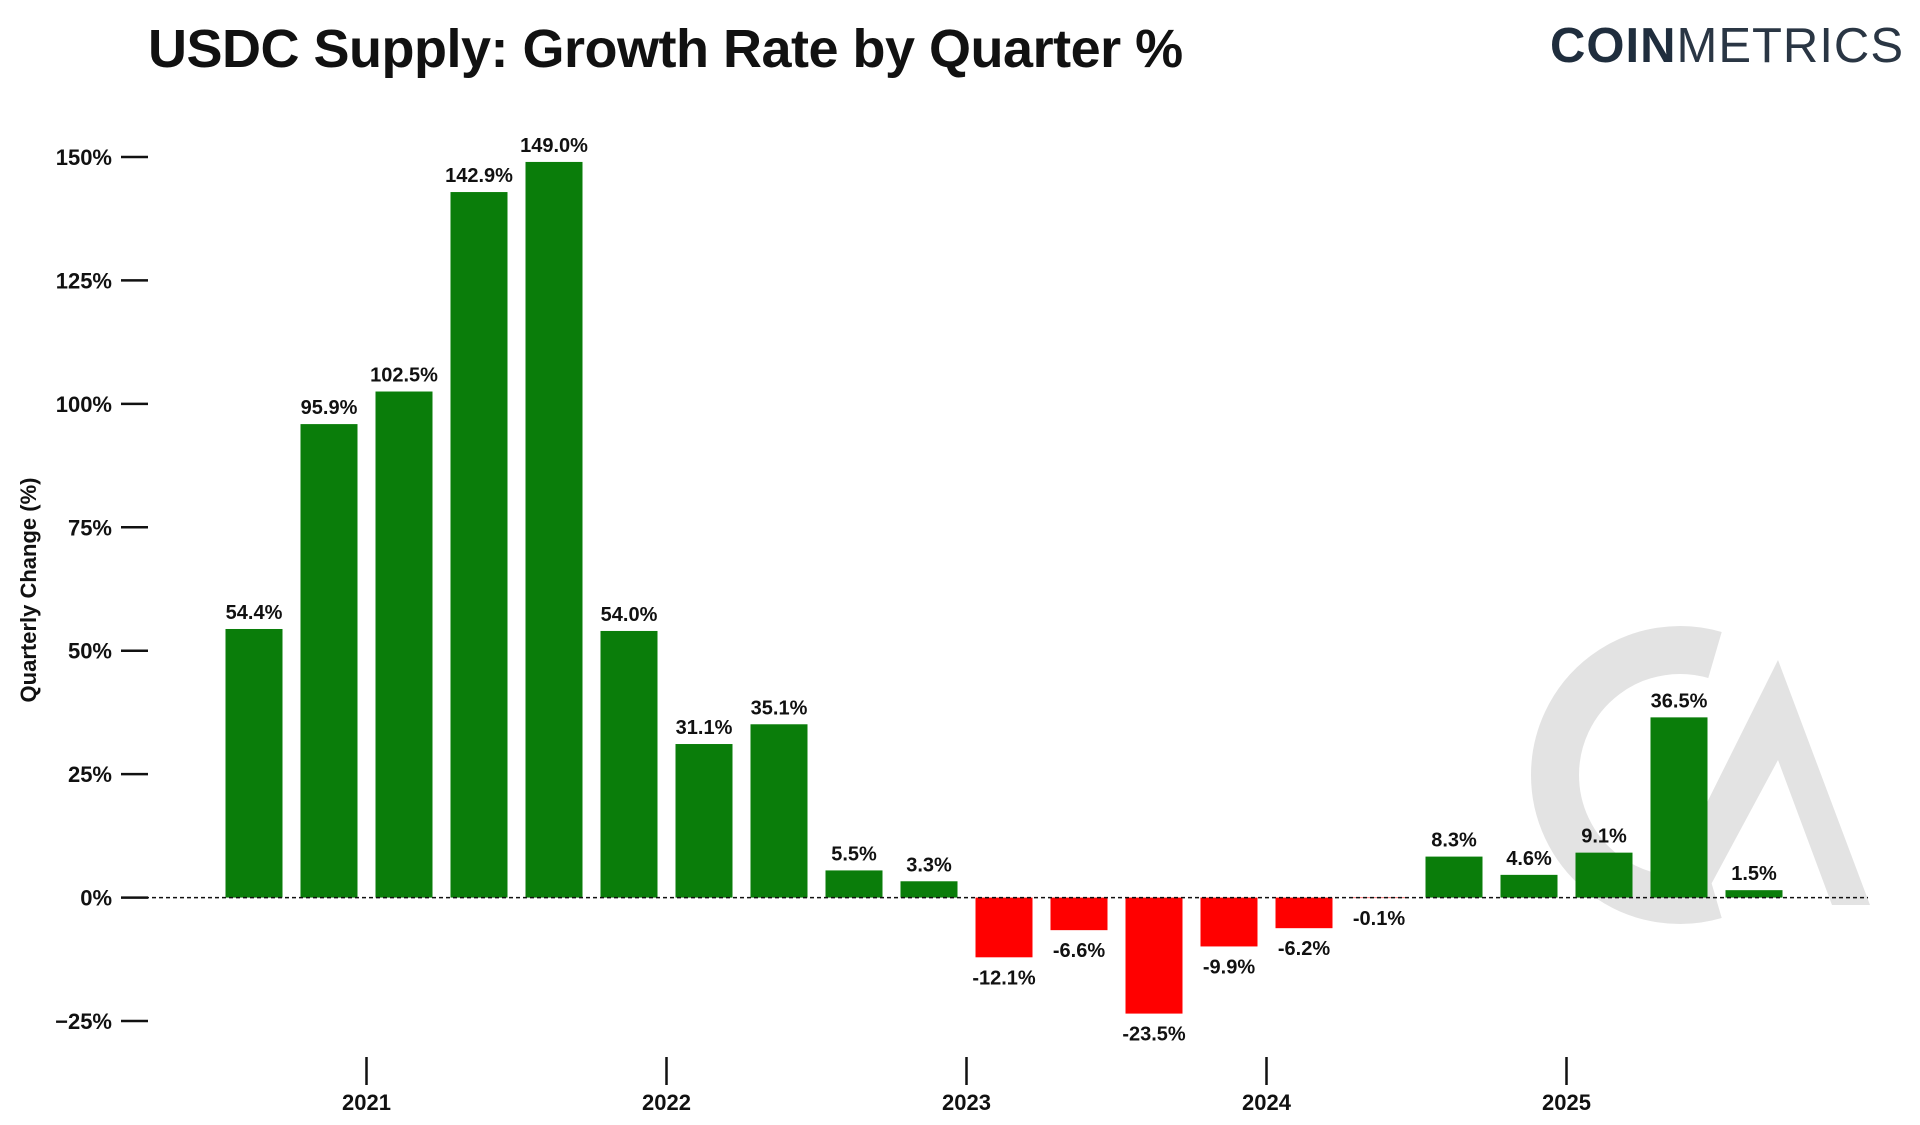 This screenshot has width=1920, height=1125. I want to click on bar-data-label: 8.3%, so click(1454, 841).